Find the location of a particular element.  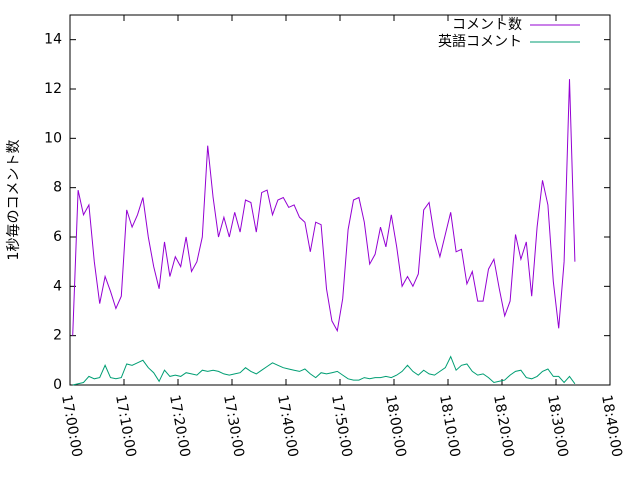

y-tick-label: 6 is located at coordinates (57, 237).